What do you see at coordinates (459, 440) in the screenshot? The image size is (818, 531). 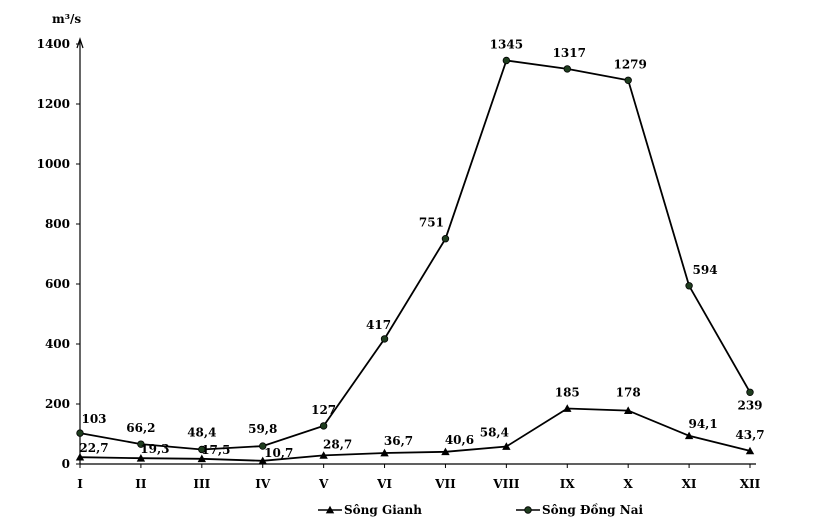 I see `song-gianh-data-label: 40,6` at bounding box center [459, 440].